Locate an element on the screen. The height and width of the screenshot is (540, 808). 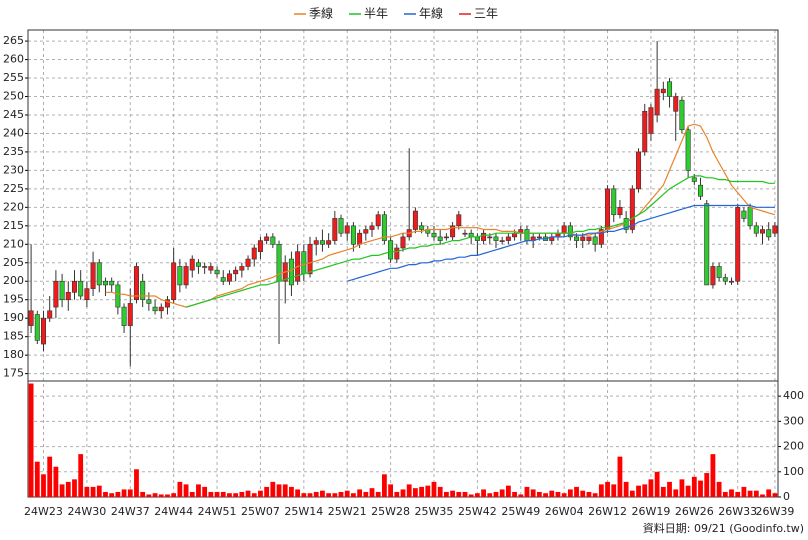
y-tick-label: 225 is located at coordinates (13, 188).